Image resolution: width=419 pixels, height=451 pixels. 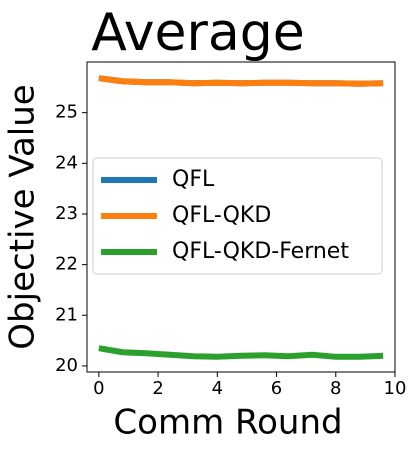 I want to click on y-tick-label: 21, so click(x=66, y=314).